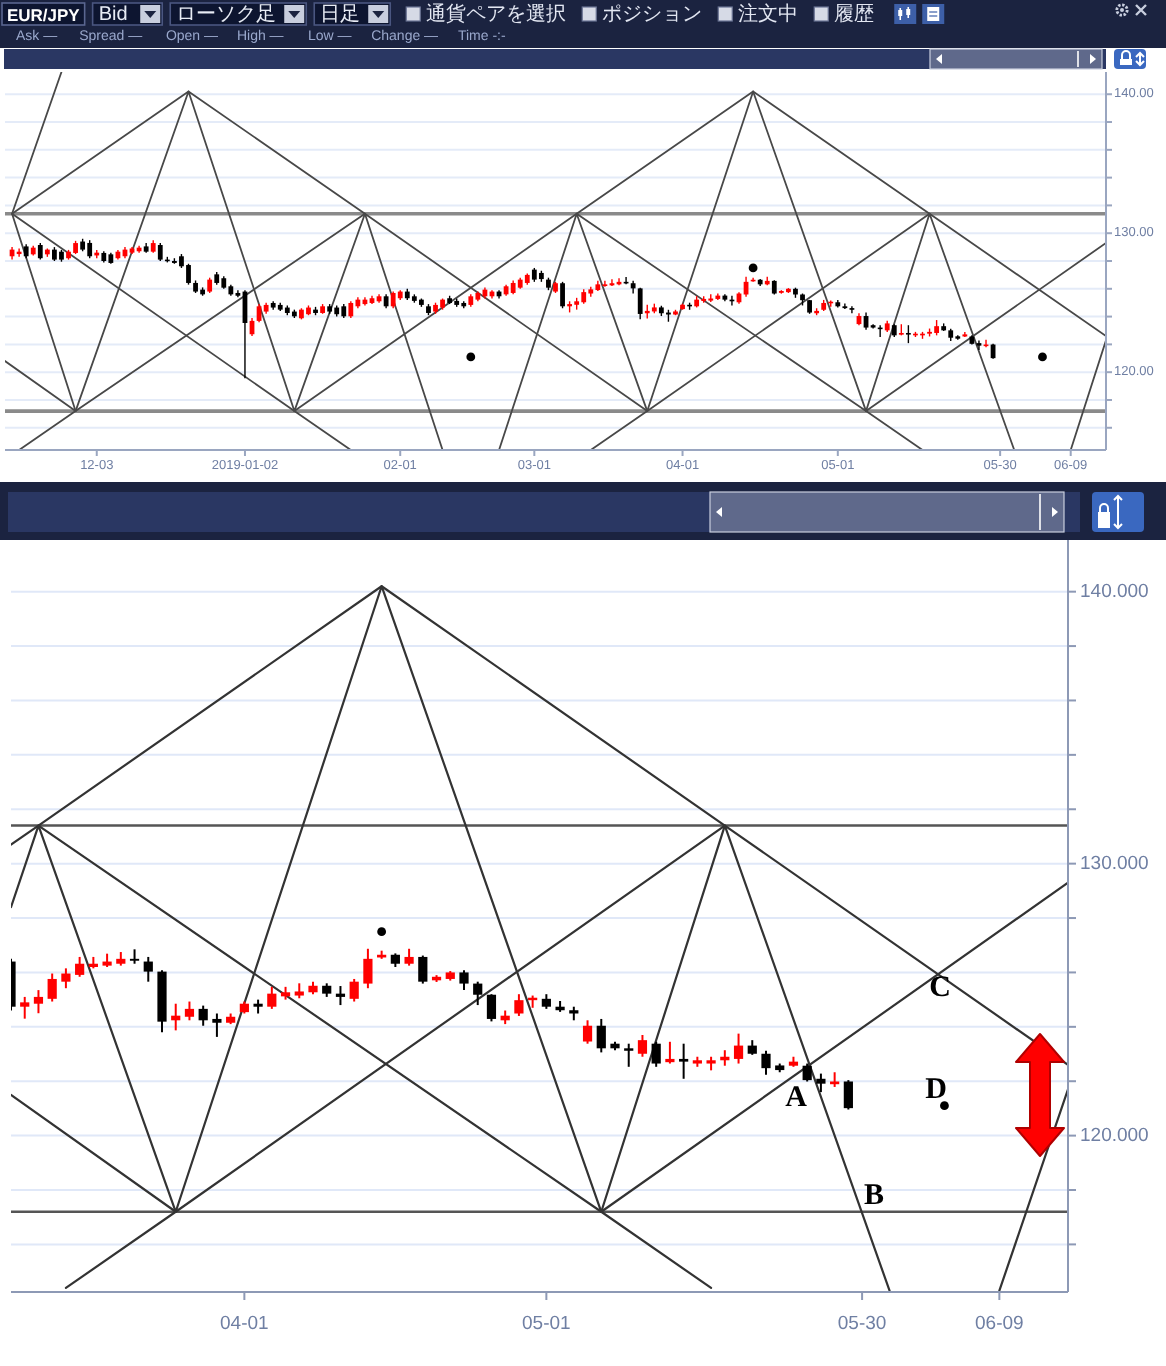  What do you see at coordinates (1114, 863) in the screenshot?
I see `y-tick-label: 130.000` at bounding box center [1114, 863].